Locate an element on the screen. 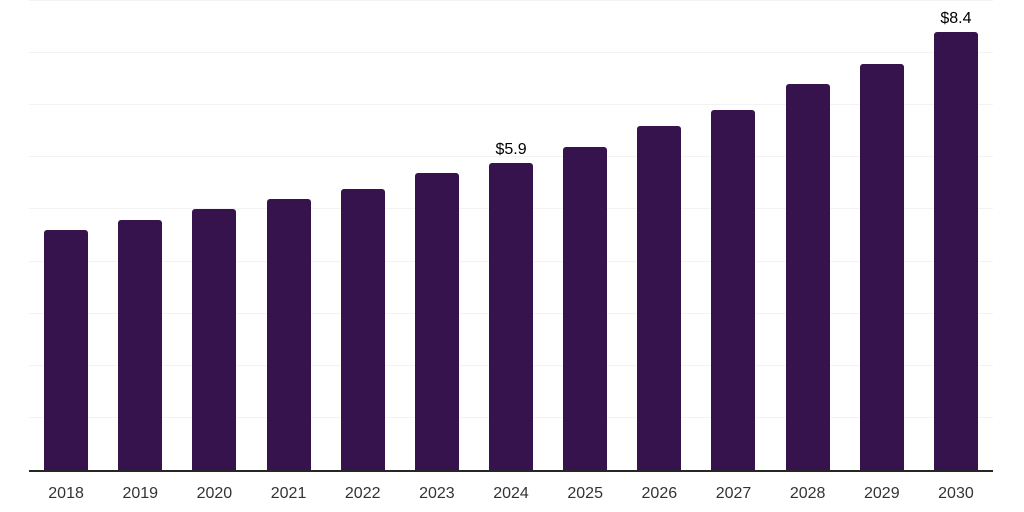  bar-slot-2026 is located at coordinates (659, 235).